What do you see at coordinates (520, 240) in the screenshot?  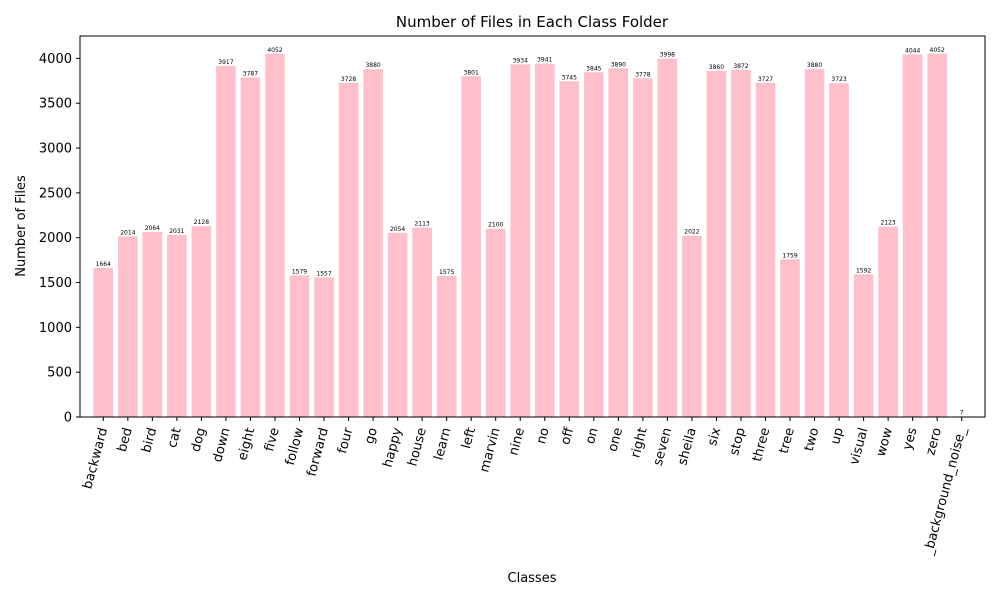 I see `bar-nine` at bounding box center [520, 240].